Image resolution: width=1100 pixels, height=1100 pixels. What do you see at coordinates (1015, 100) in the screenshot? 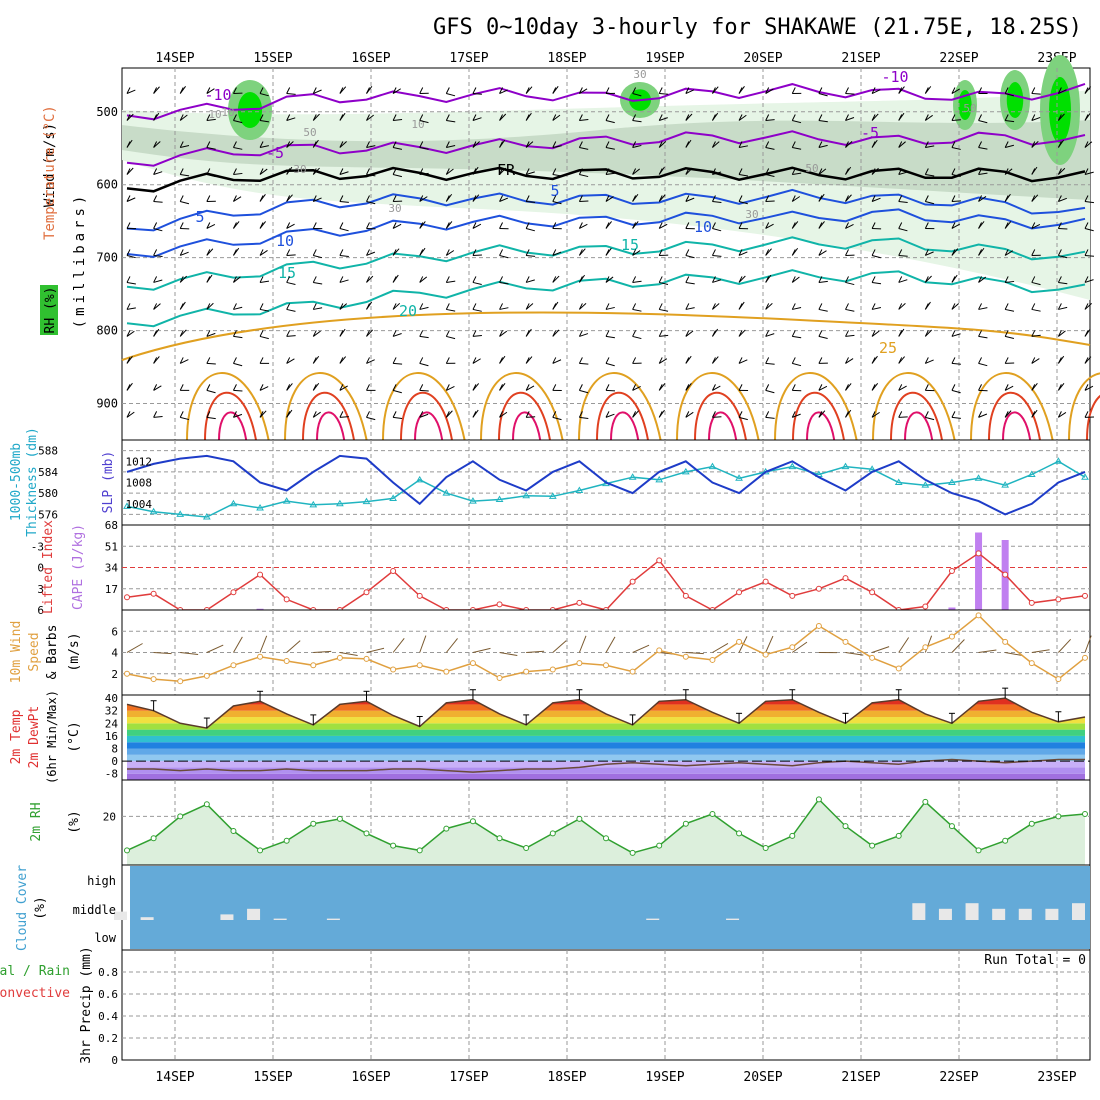
I see `rh-shade-max` at bounding box center [1015, 100].